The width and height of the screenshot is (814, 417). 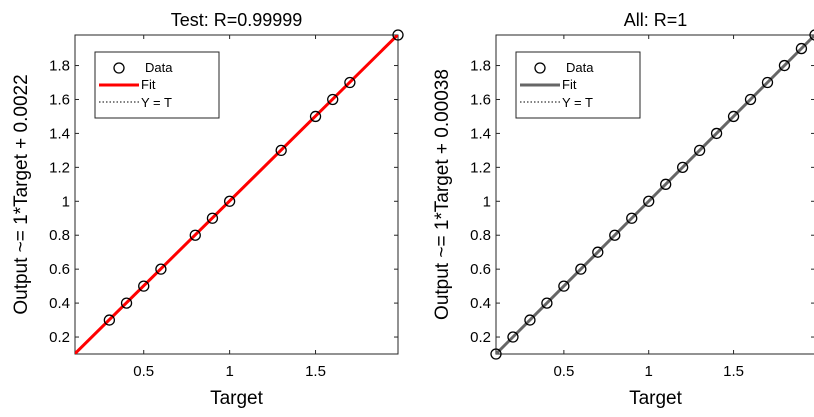 I want to click on y-axis-label: Output ~= 1*Target + 0.0022, so click(x=21, y=194).